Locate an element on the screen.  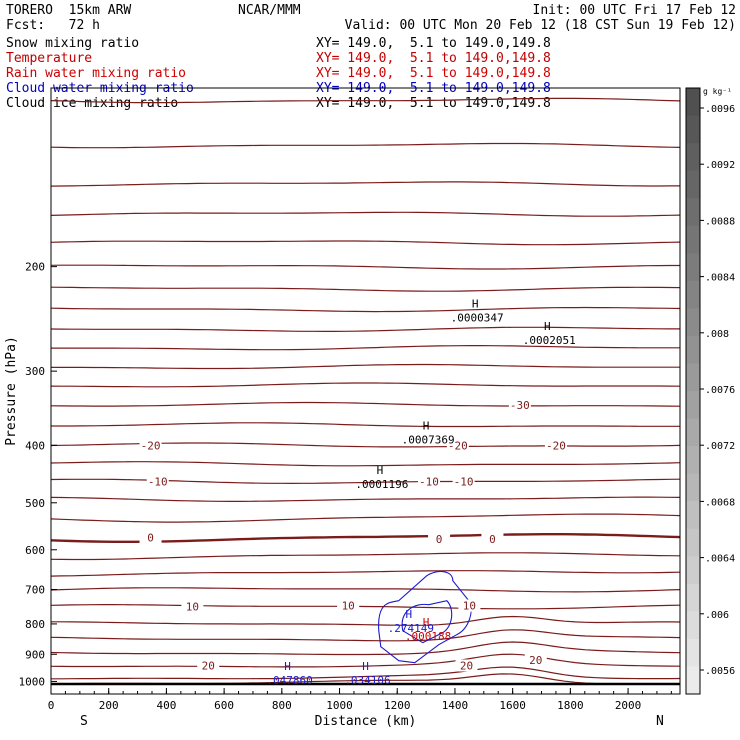
y-tick-label: 600 is located at coordinates (35, 550).